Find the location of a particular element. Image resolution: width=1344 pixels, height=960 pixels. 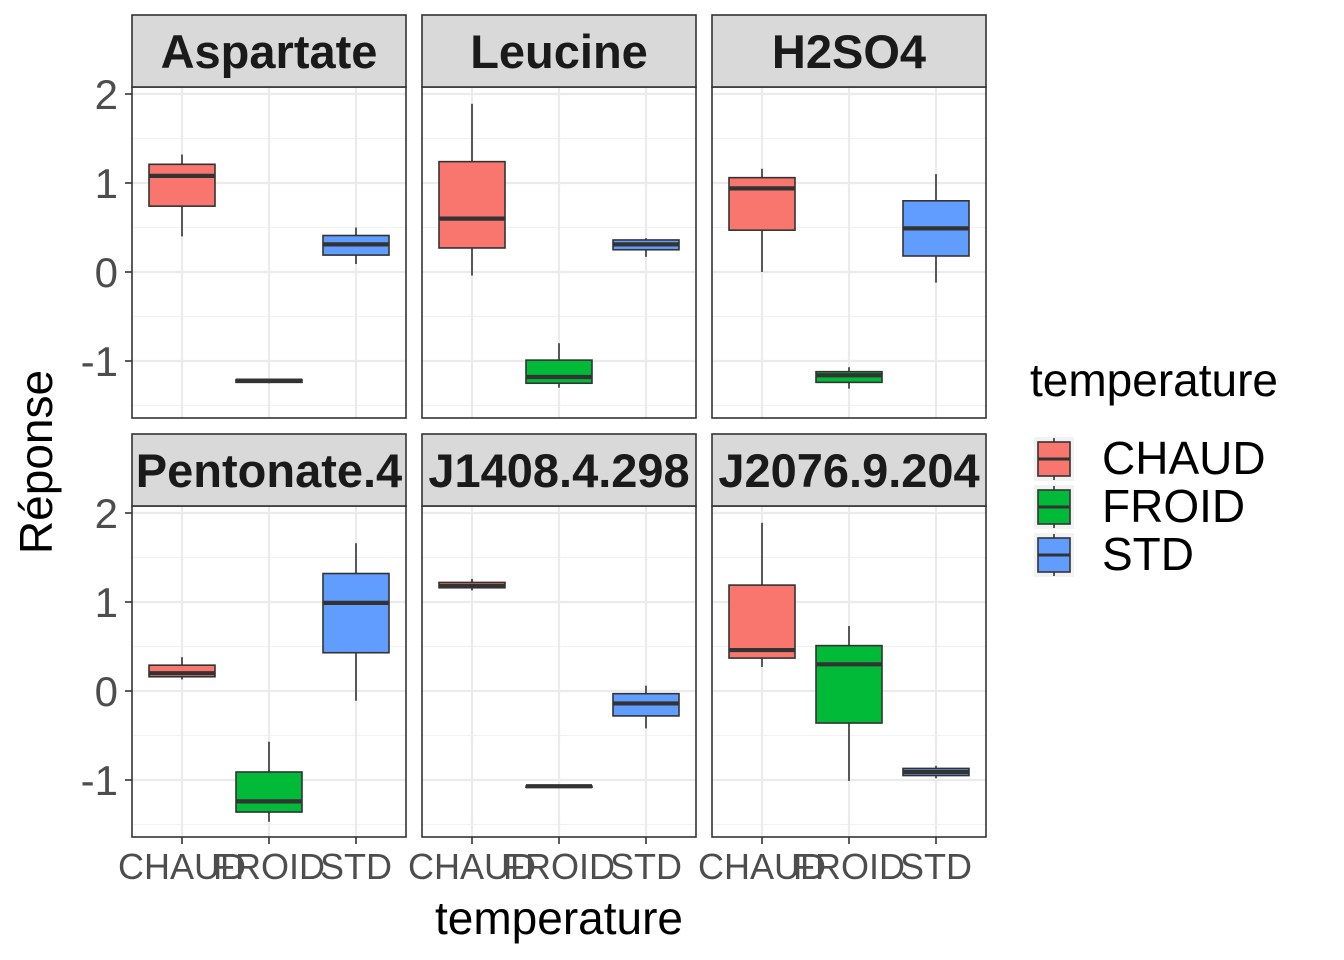

panel-grid is located at coordinates (559, 671).